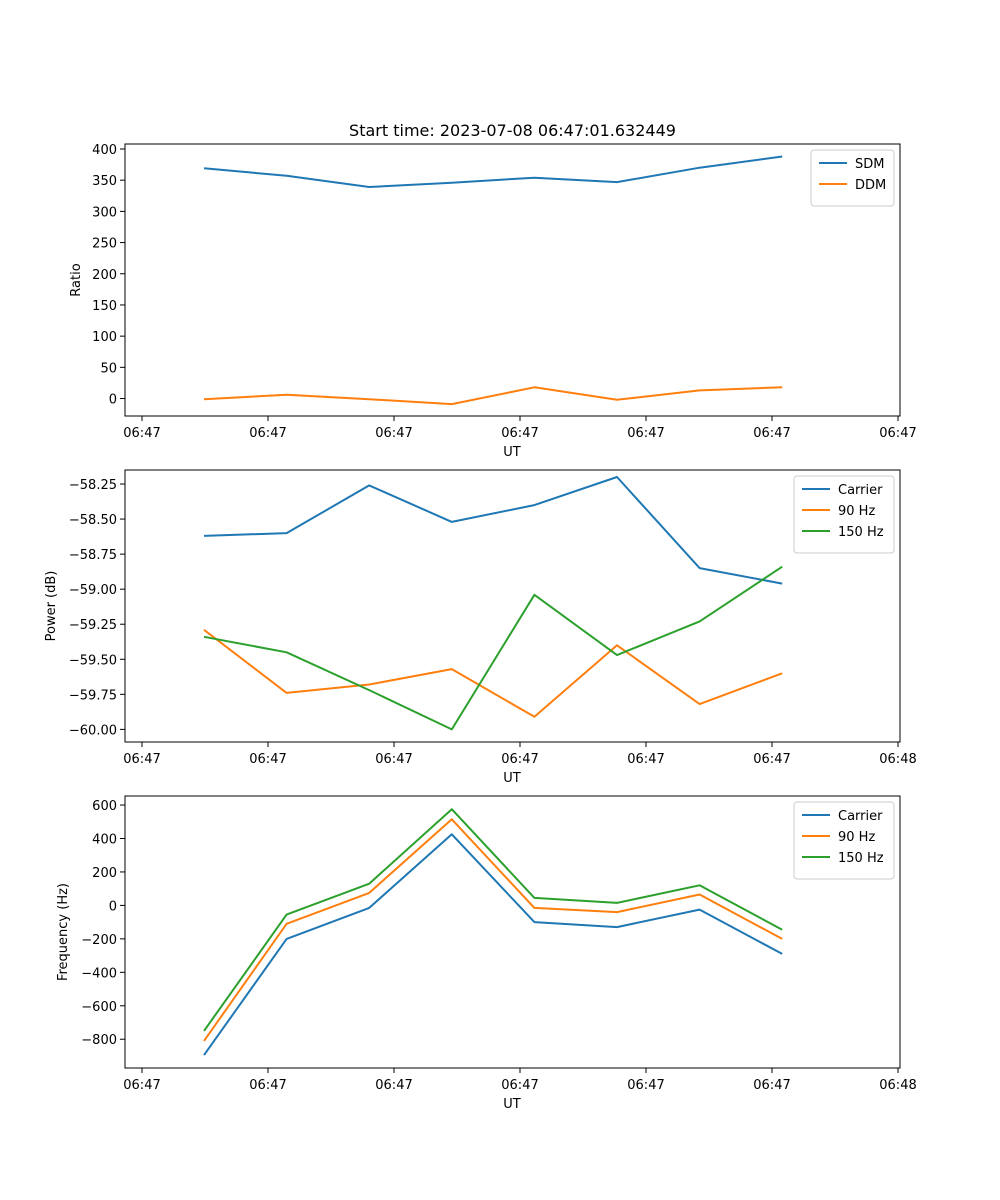 The width and height of the screenshot is (1000, 1200). I want to click on legend: SDM DDM, so click(852, 178).